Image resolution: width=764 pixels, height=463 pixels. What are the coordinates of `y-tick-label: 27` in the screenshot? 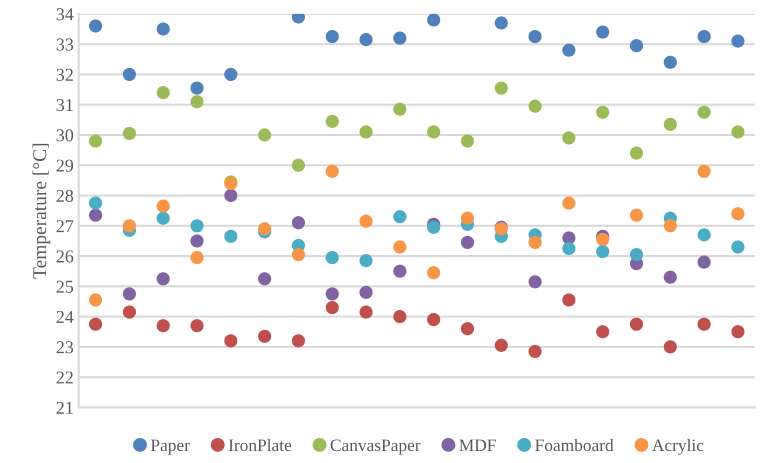 It's located at (65, 226).